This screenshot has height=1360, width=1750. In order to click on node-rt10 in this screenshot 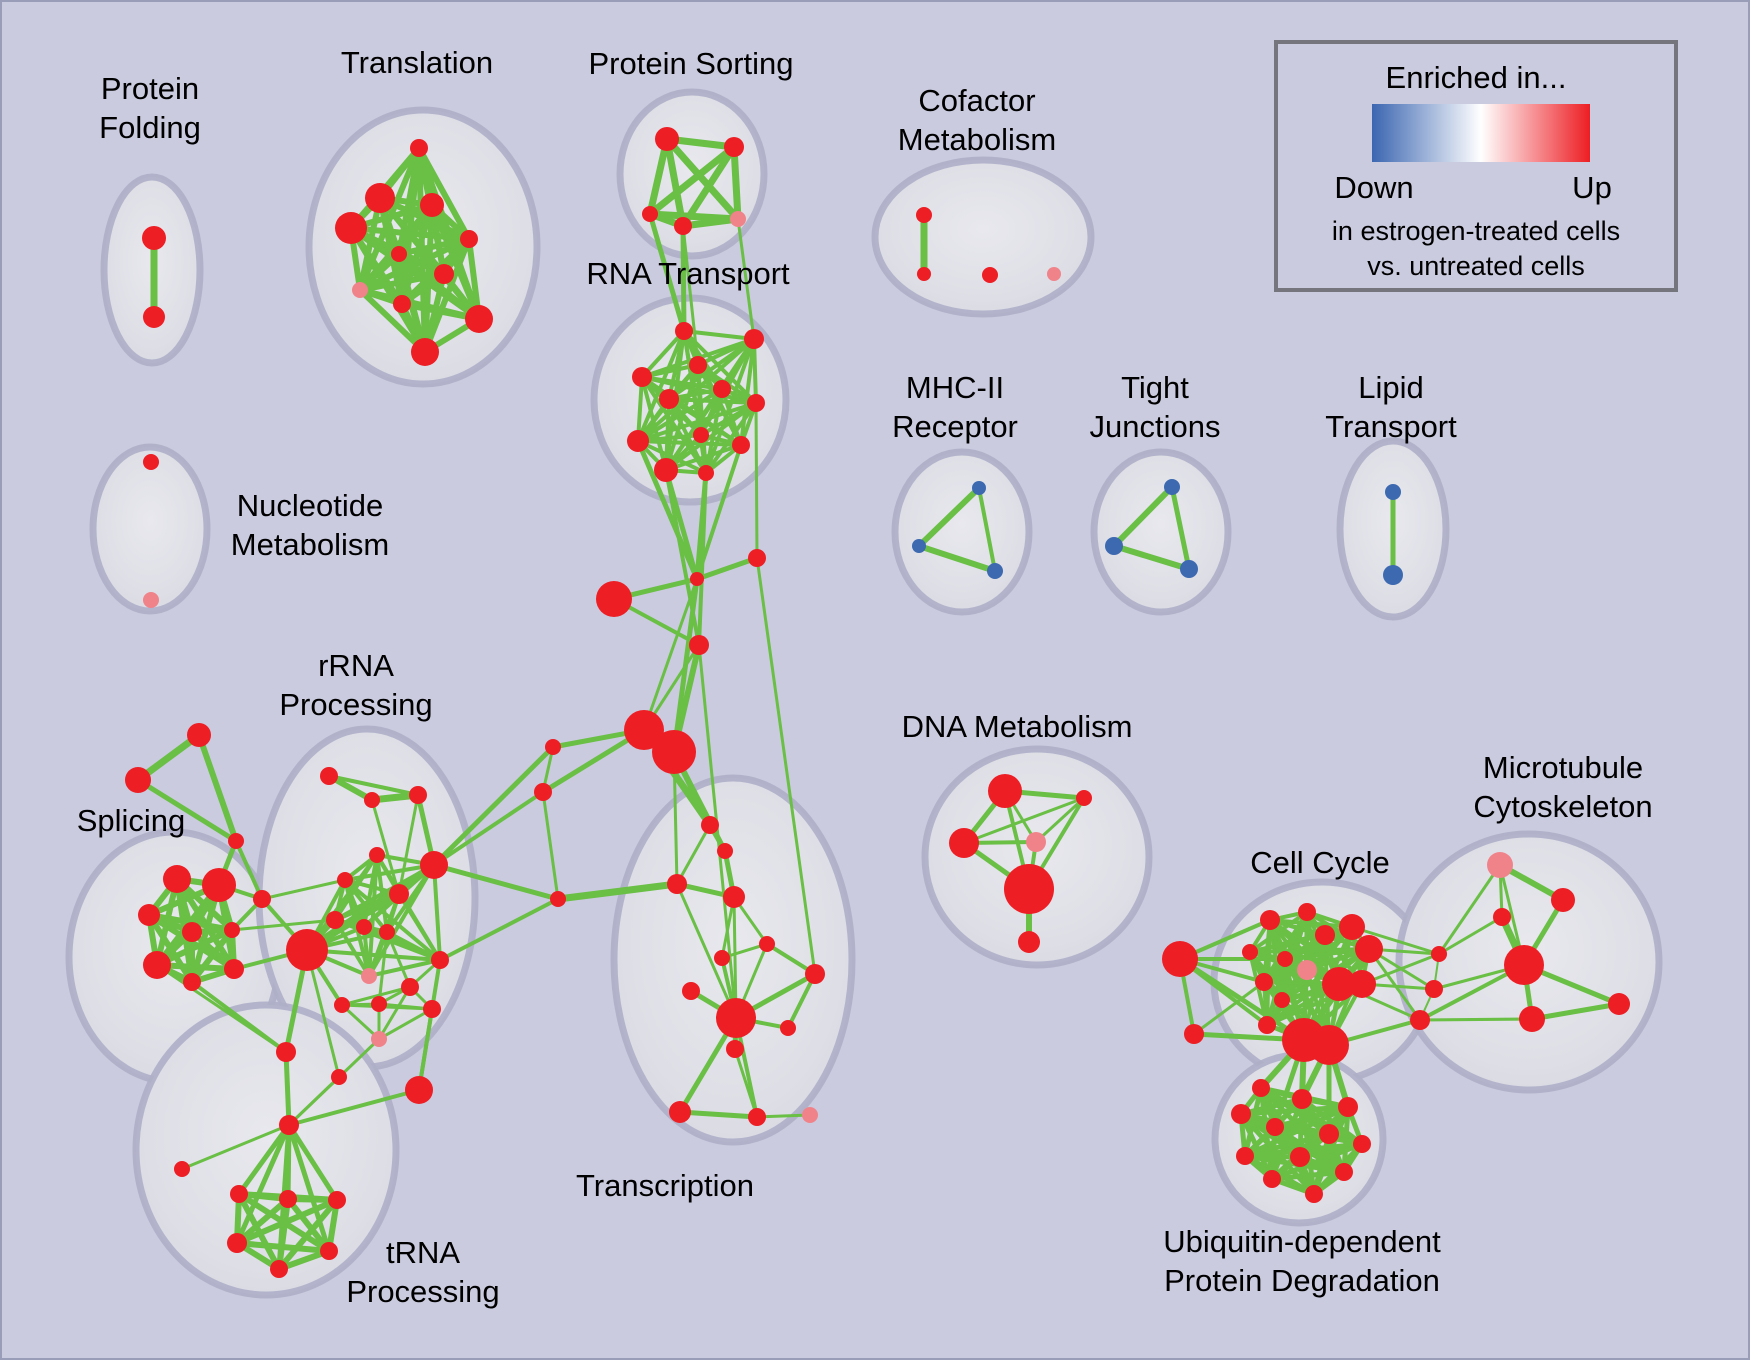, I will do `click(741, 445)`.